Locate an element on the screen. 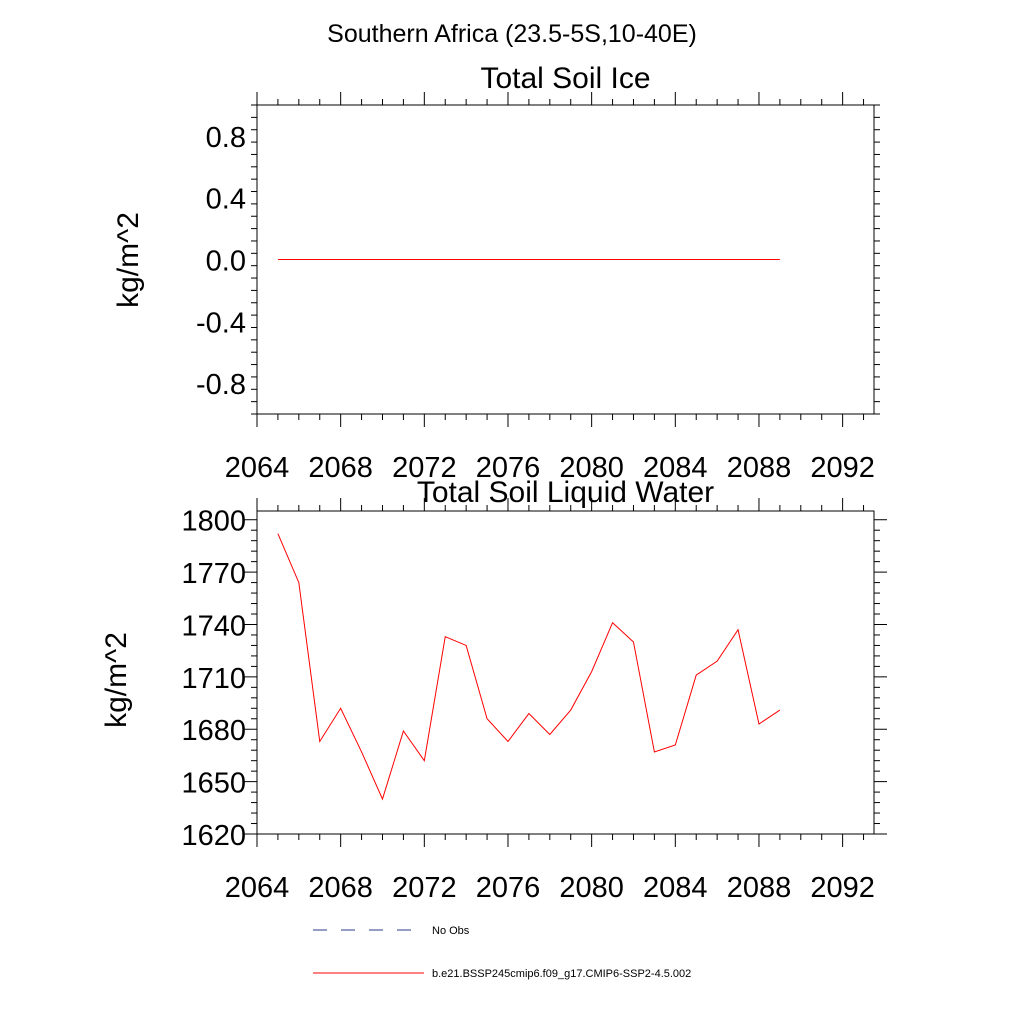 This screenshot has height=1024, width=1024. panel-title: Total Soil Liquid Water is located at coordinates (565, 492).